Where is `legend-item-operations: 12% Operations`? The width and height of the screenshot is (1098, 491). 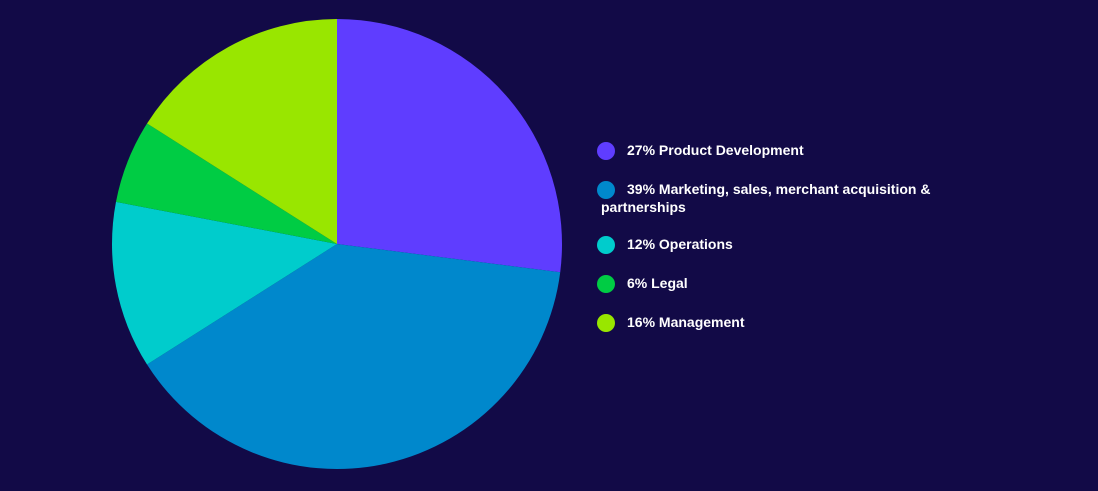
legend-item-operations: 12% Operations is located at coordinates (777, 245).